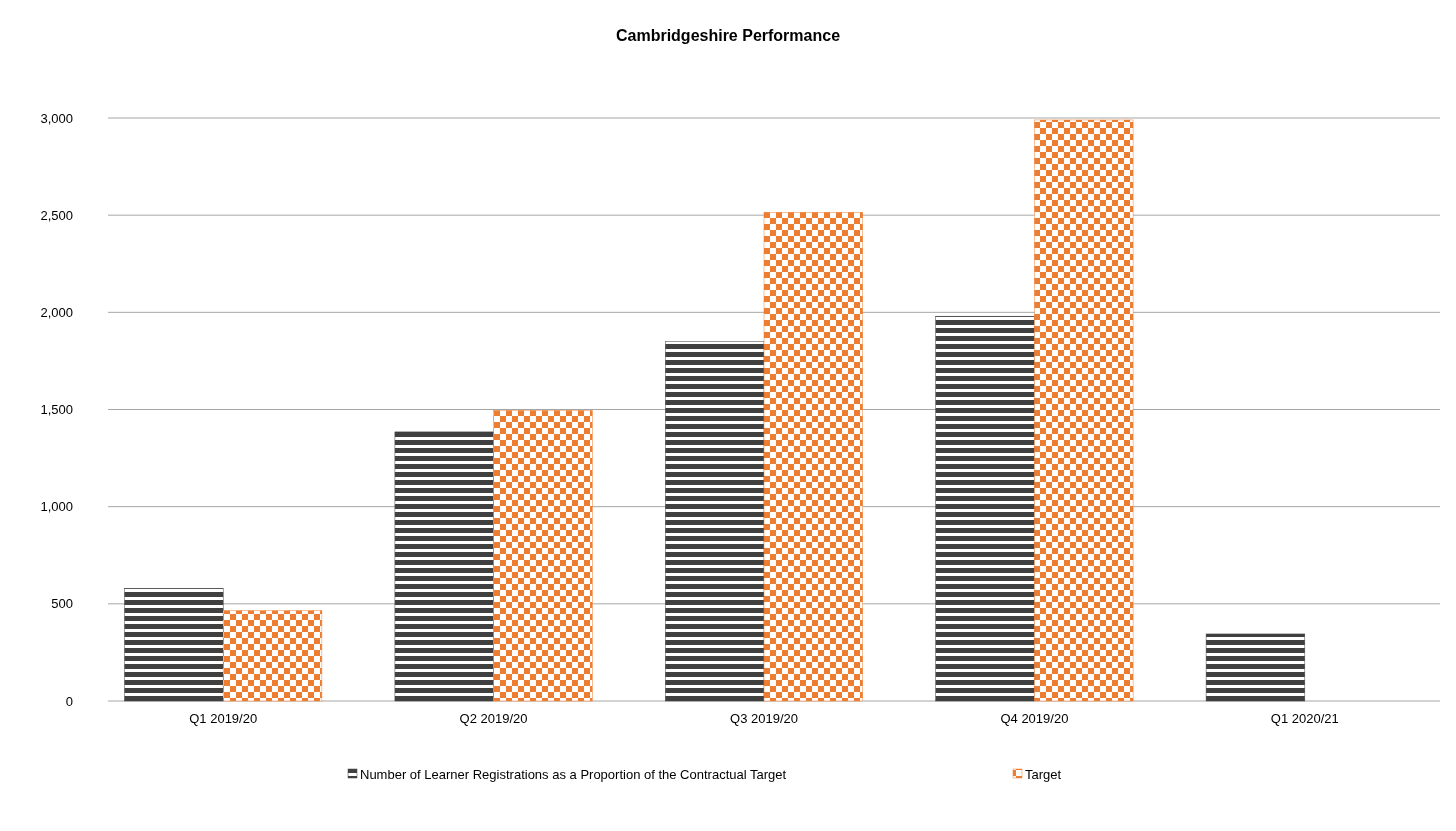 The height and width of the screenshot is (831, 1456). What do you see at coordinates (764, 718) in the screenshot?
I see `x-tick-label: Q3 2019/20` at bounding box center [764, 718].